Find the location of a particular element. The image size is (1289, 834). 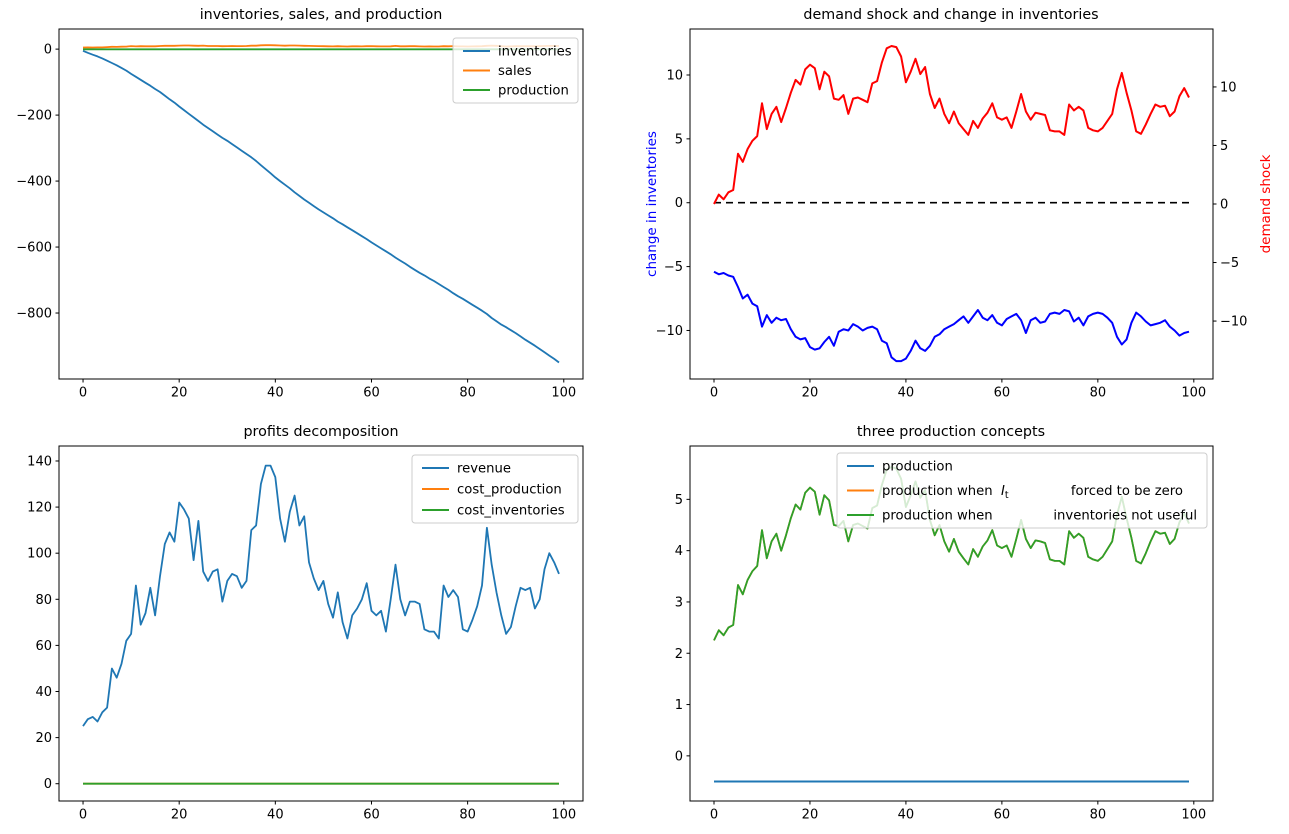

y-tick-label: −400 is located at coordinates (34, 182).